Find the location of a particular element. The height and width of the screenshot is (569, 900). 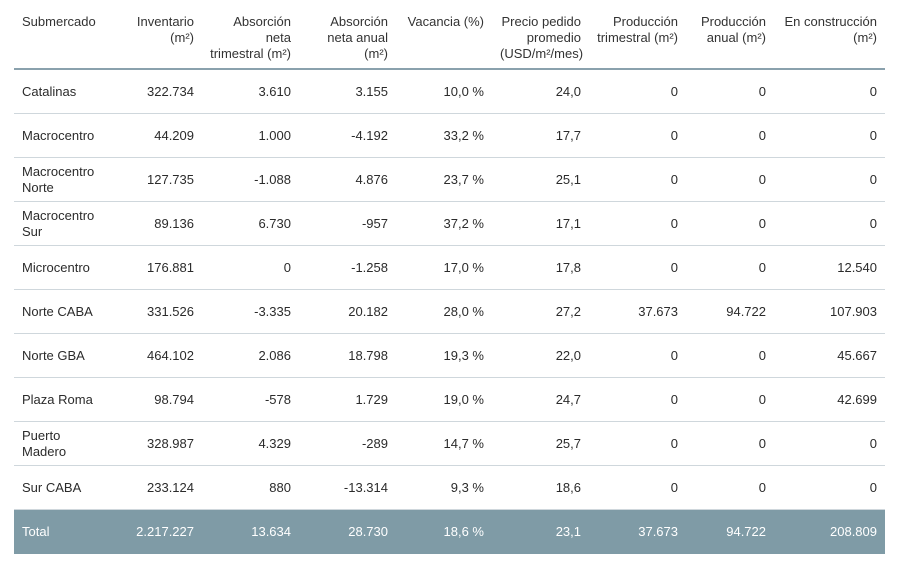

cell-absorcion-anual: -1.258 is located at coordinates (347, 267).